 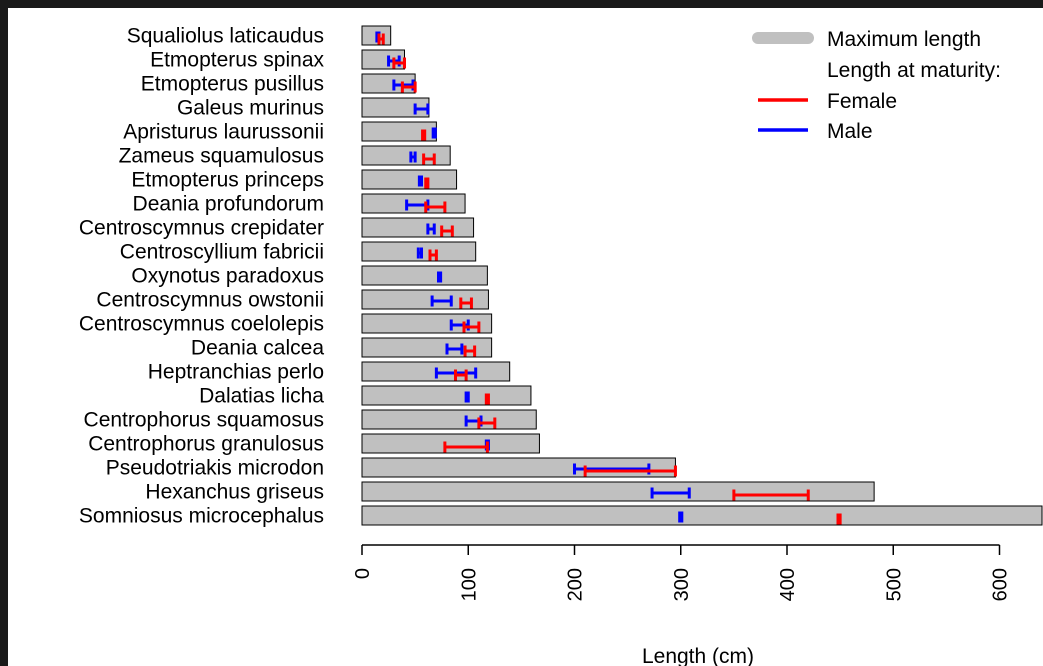 What do you see at coordinates (236, 372) in the screenshot?
I see `species-label: Heptranchias perlo` at bounding box center [236, 372].